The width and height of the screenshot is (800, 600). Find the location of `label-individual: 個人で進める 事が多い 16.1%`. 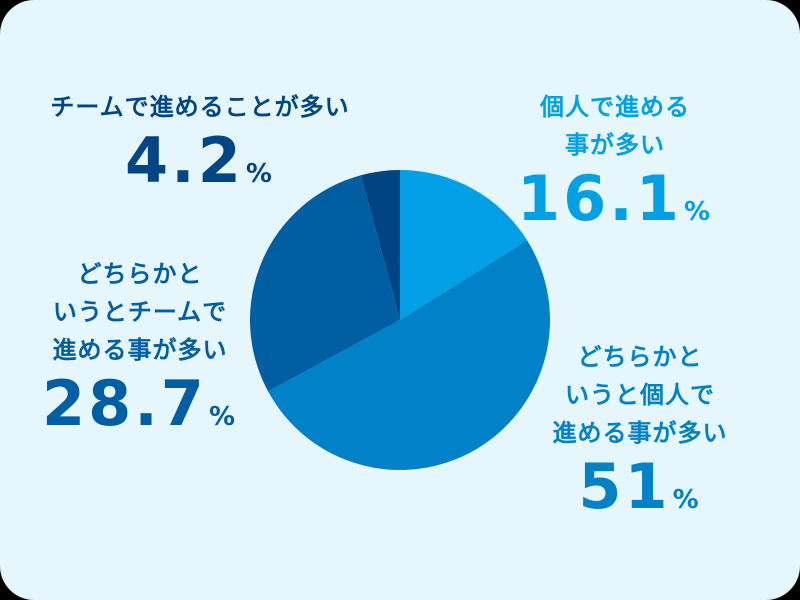

label-individual: 個人で進める 事が多い 16.1% is located at coordinates (615, 167).